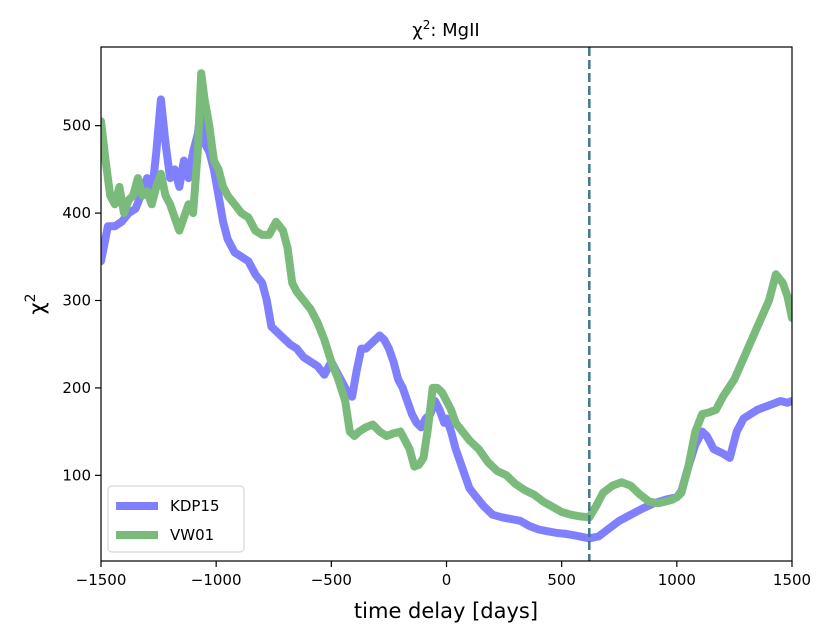  Describe the element at coordinates (76, 388) in the screenshot. I see `y-tick-label: 200` at that location.